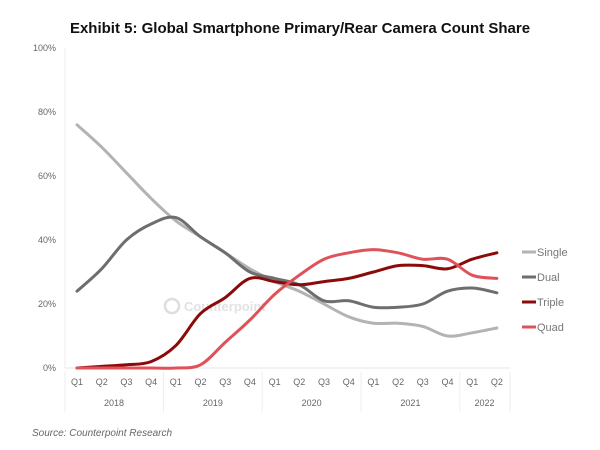 This screenshot has height=450, width=600. I want to click on x-year-label: 2019, so click(213, 403).